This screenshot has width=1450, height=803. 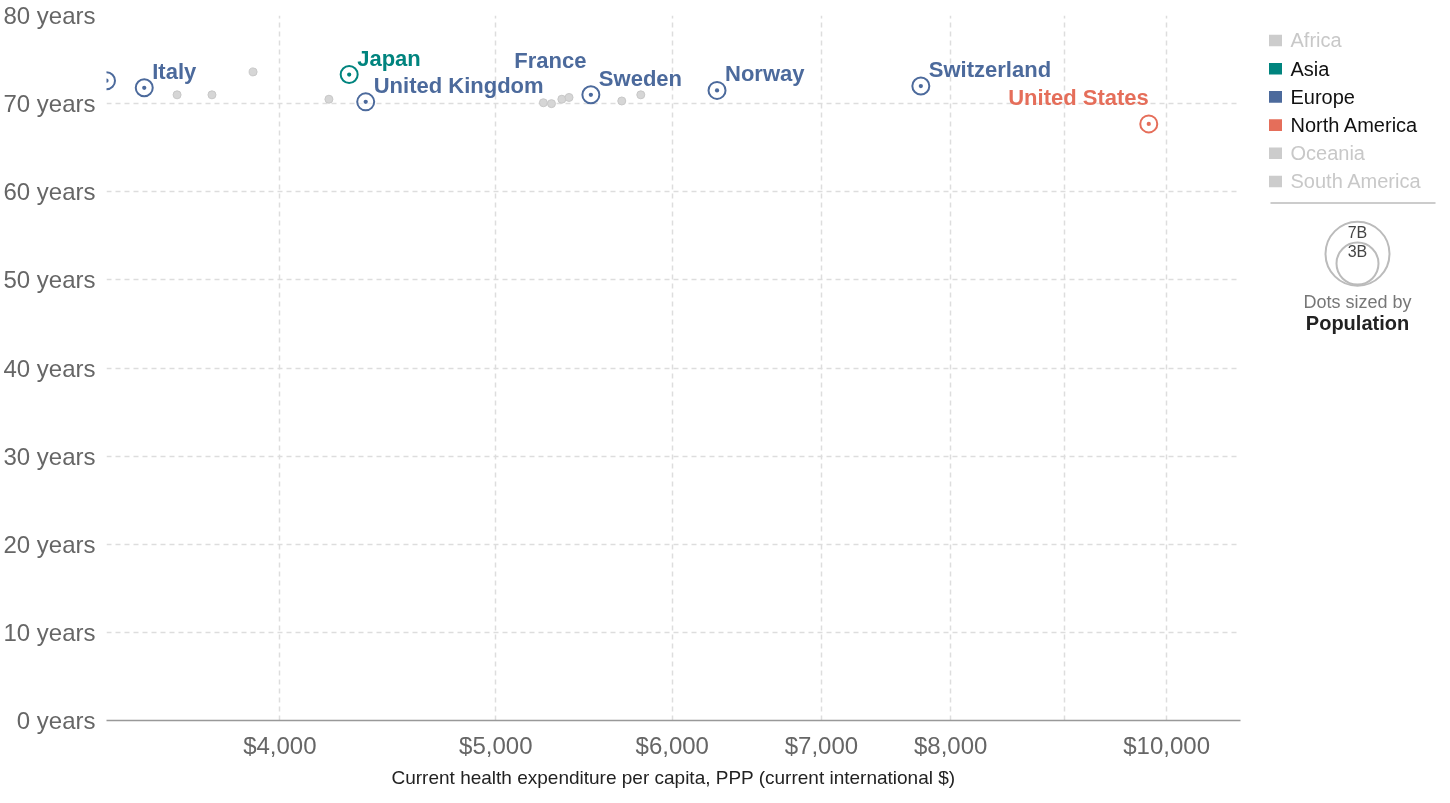 What do you see at coordinates (1357, 301) in the screenshot?
I see `text: Dots sized by` at bounding box center [1357, 301].